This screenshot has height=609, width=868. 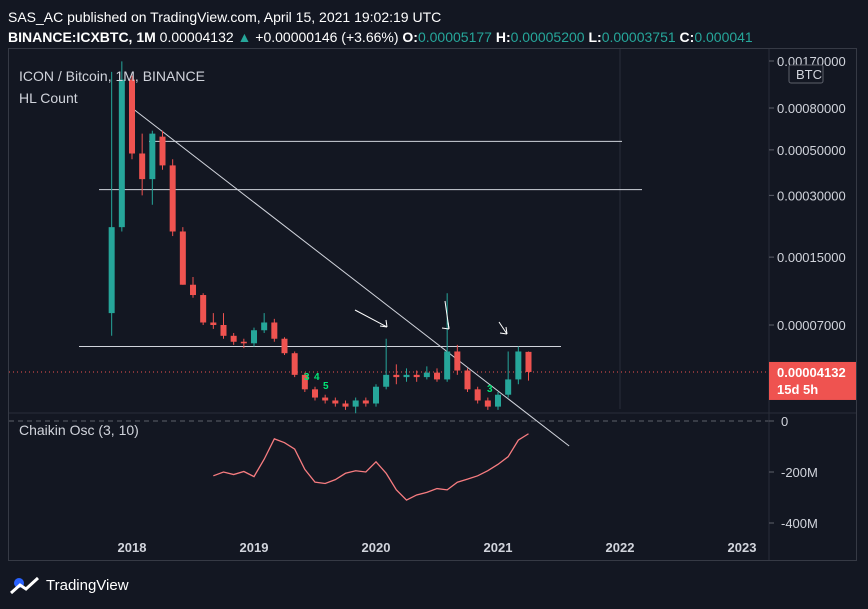 I want to click on currency-box, so click(x=806, y=74).